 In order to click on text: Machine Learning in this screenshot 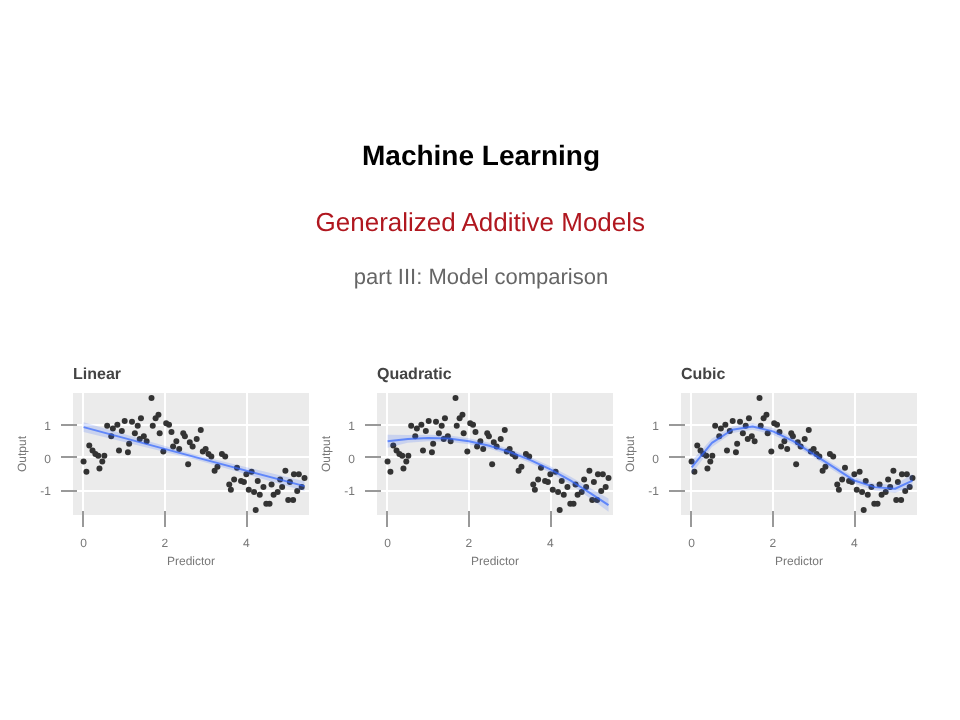, I will do `click(481, 155)`.